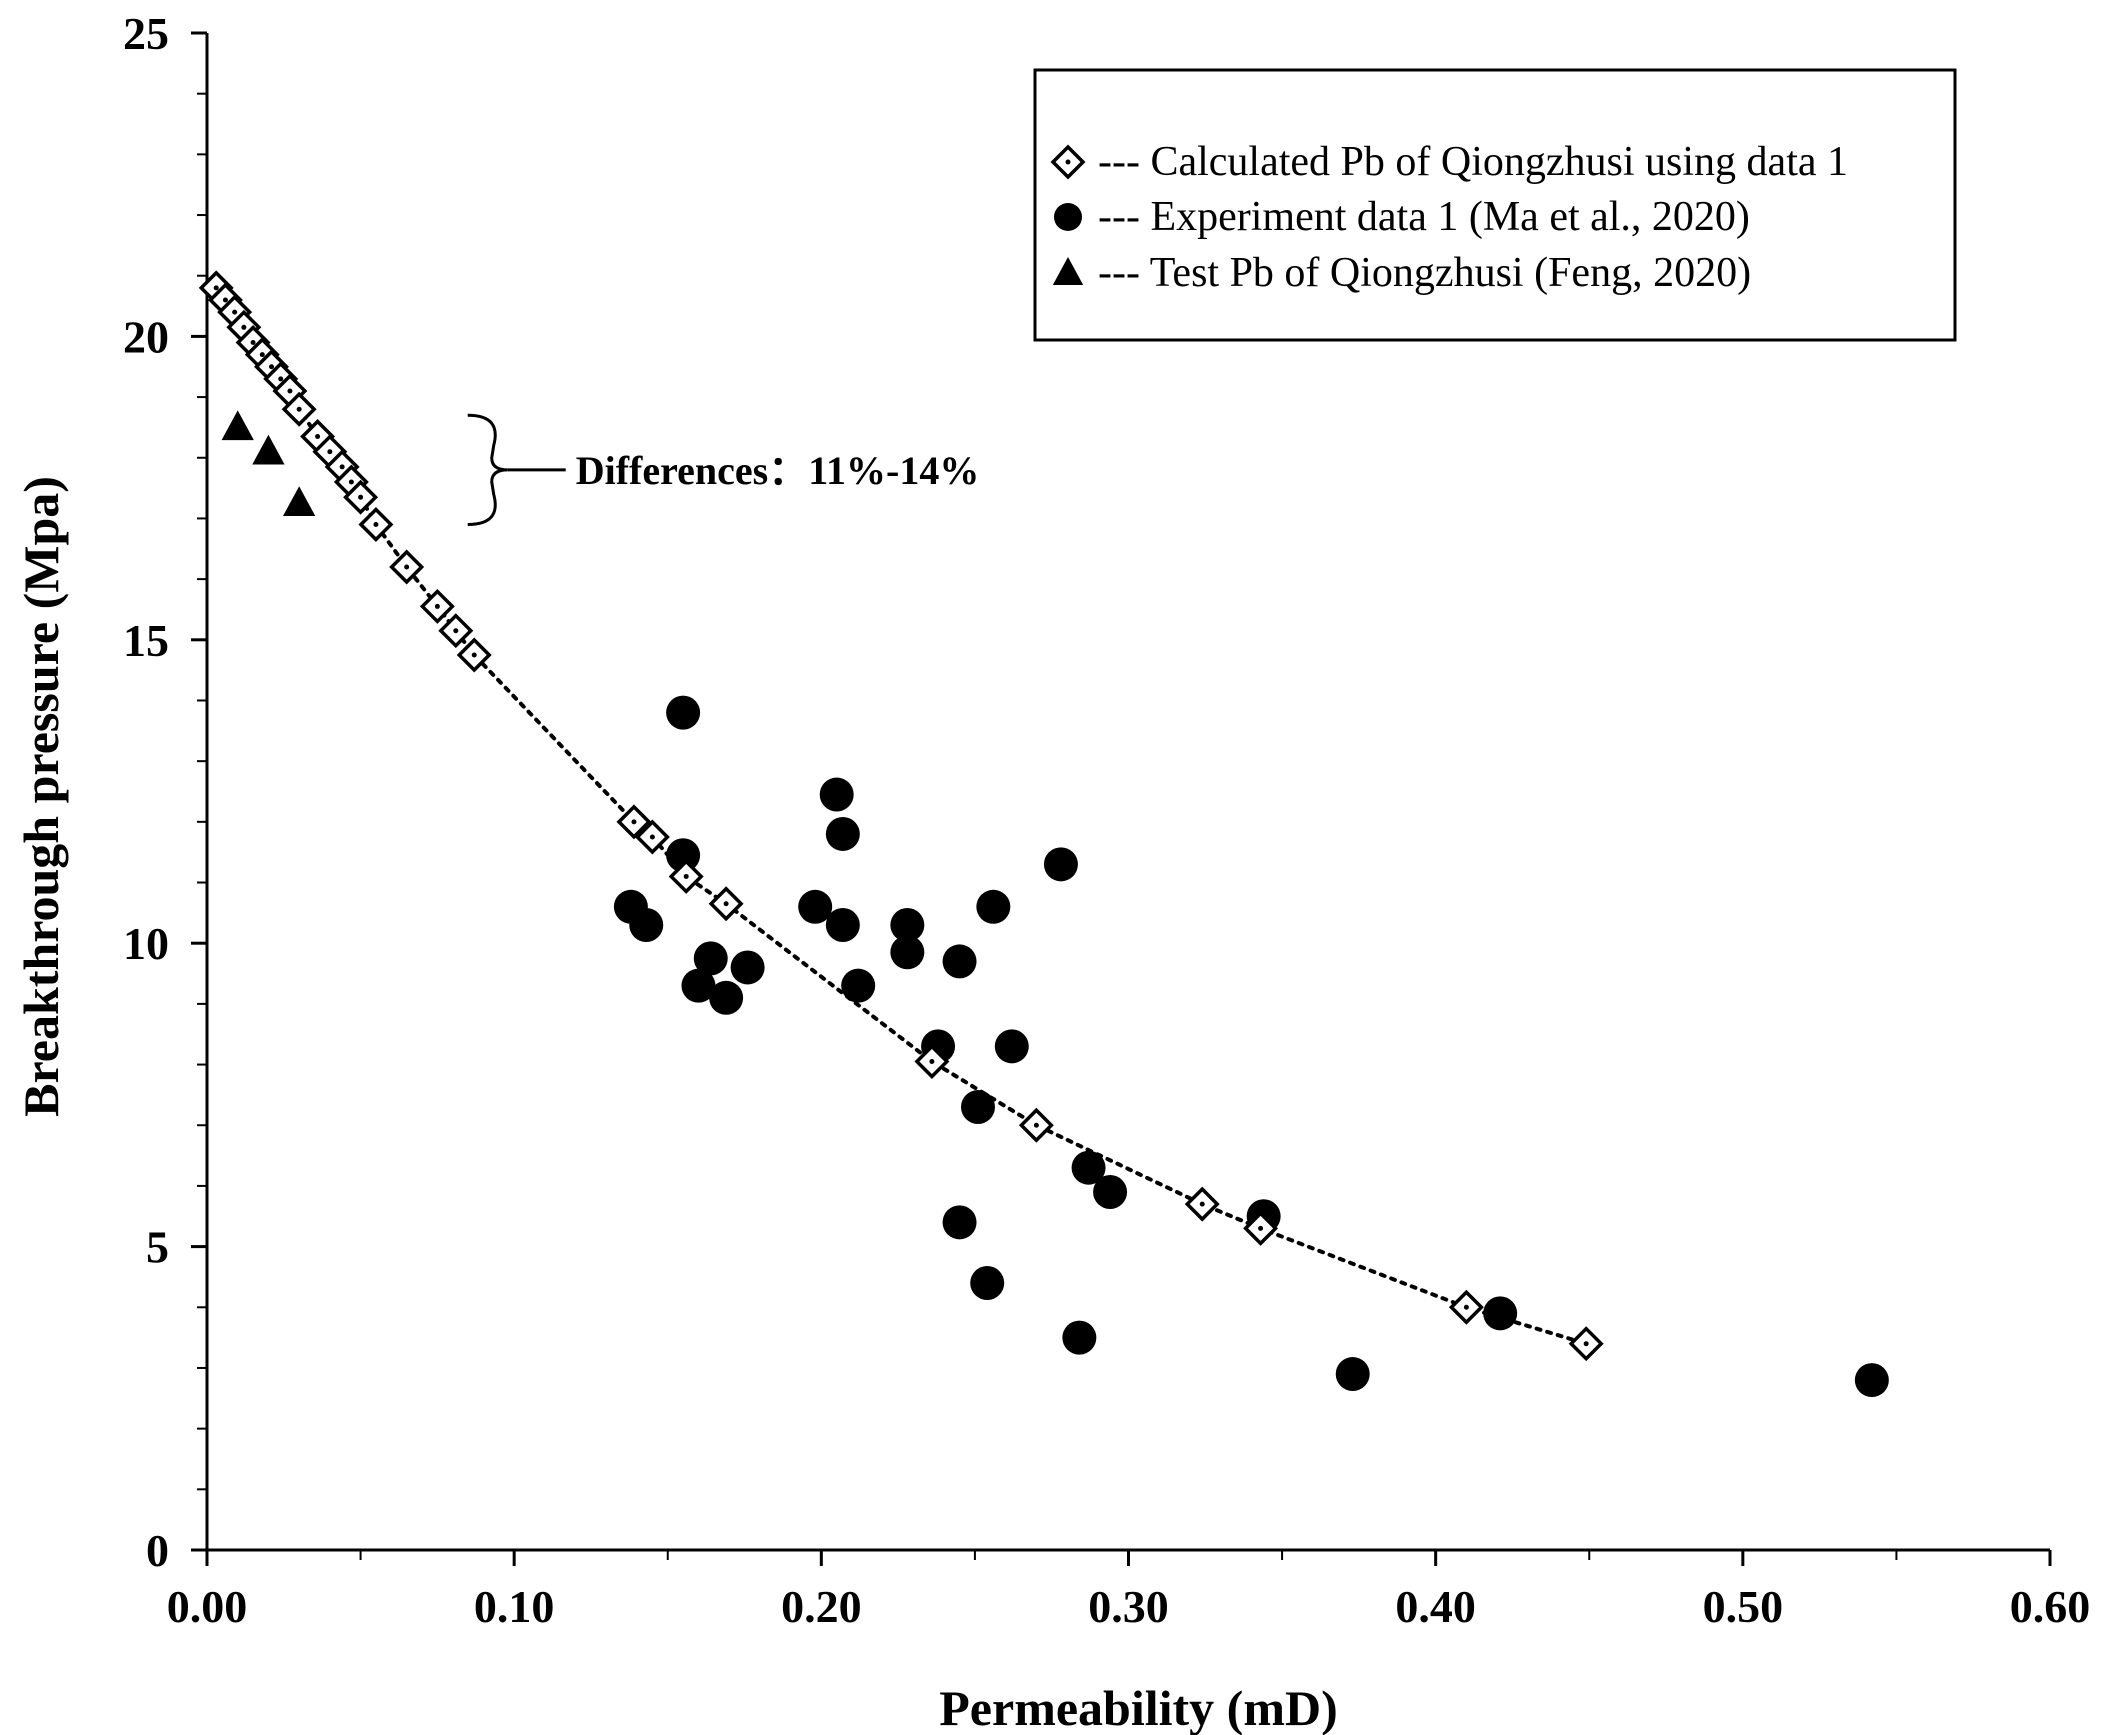  Describe the element at coordinates (146, 336) in the screenshot. I see `y-tick-label: 20` at that location.